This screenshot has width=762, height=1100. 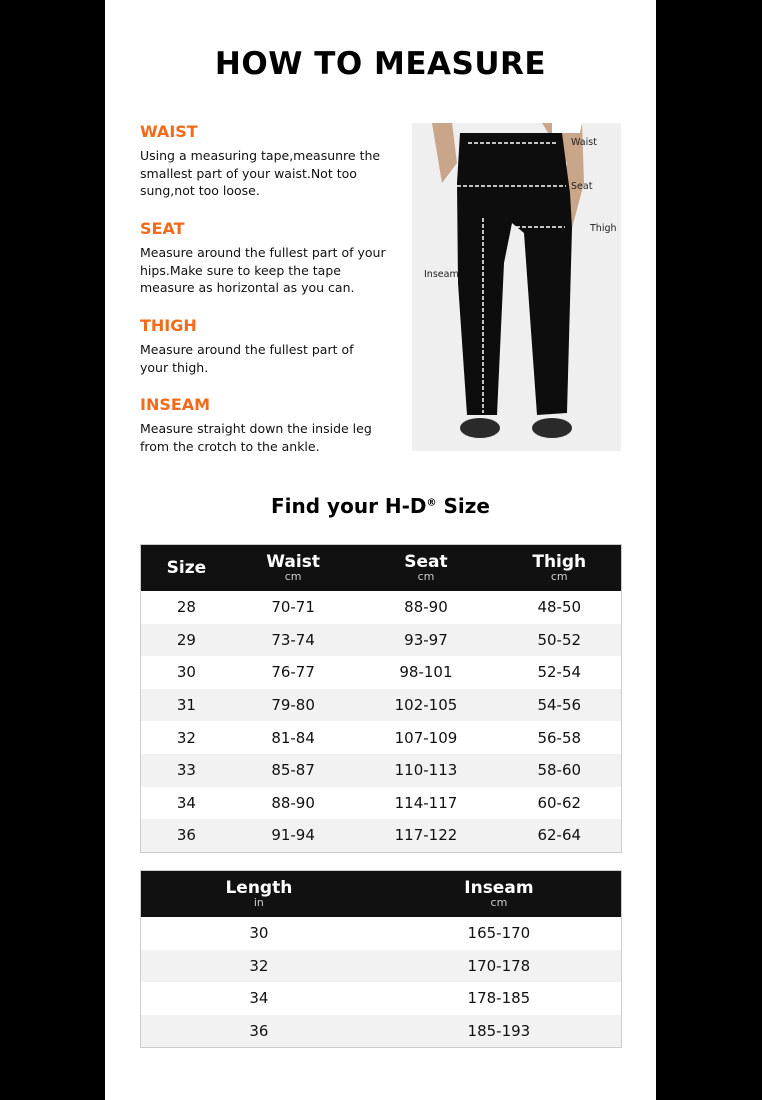 What do you see at coordinates (426, 672) in the screenshot?
I see `table-cell: 98-101` at bounding box center [426, 672].